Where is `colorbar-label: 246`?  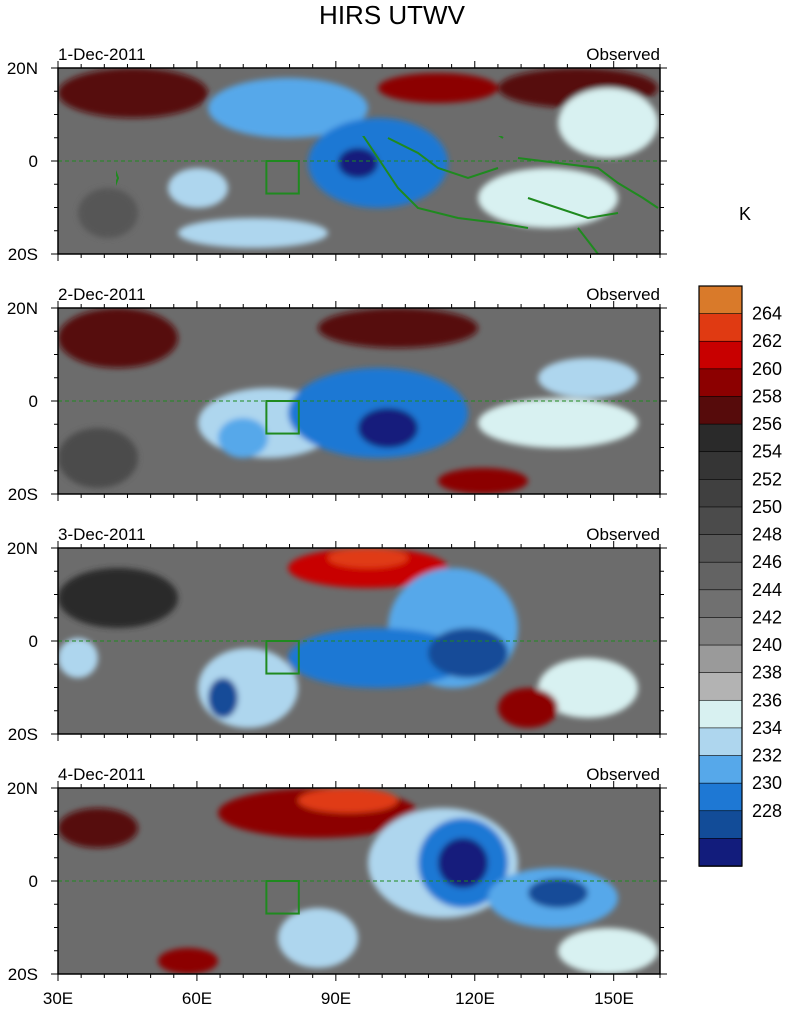 colorbar-label: 246 is located at coordinates (767, 562).